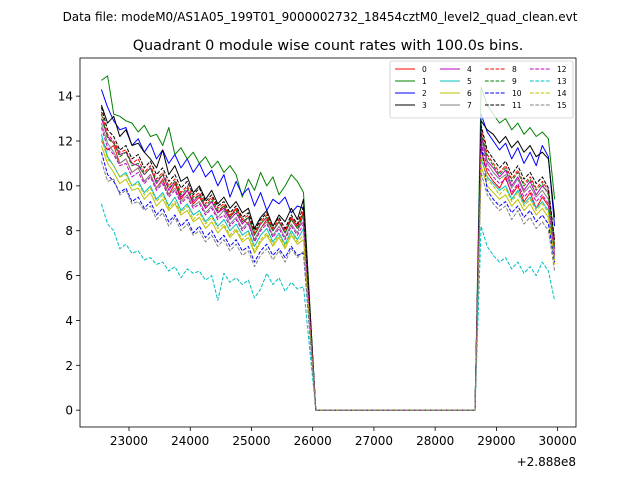 The image size is (640, 480). Describe the element at coordinates (481, 89) in the screenshot. I see `legend-frame` at that location.